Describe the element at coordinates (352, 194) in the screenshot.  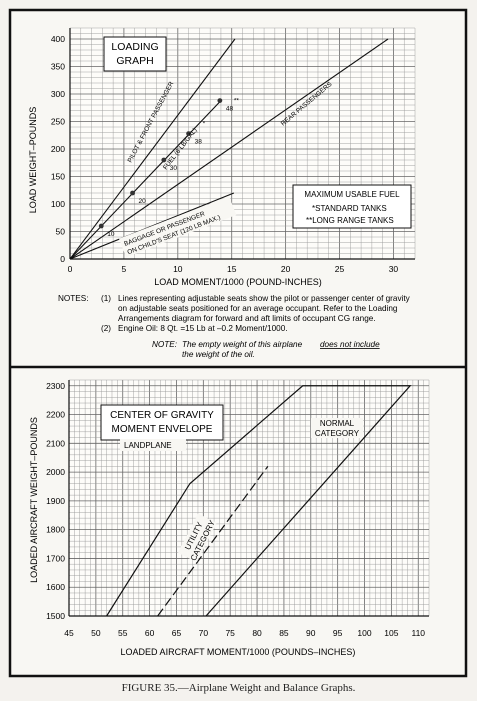
I see `fuel-legend-title: MAXIMUM USABLE FUEL` at that location.